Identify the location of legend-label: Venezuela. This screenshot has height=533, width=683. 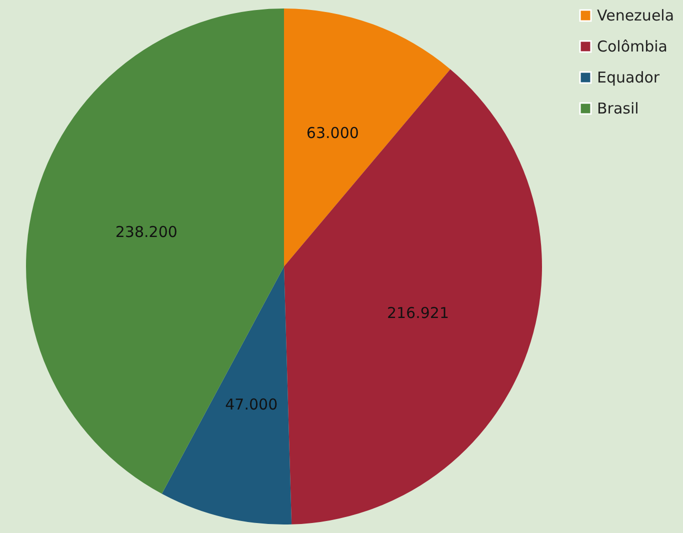
(635, 15).